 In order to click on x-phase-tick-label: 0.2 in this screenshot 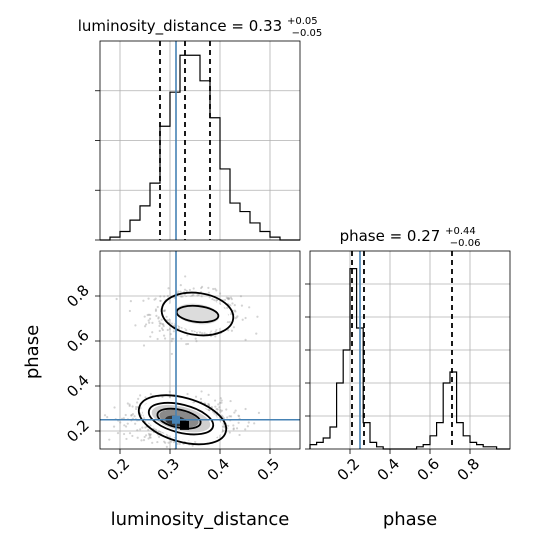, I will do `click(349, 470)`.